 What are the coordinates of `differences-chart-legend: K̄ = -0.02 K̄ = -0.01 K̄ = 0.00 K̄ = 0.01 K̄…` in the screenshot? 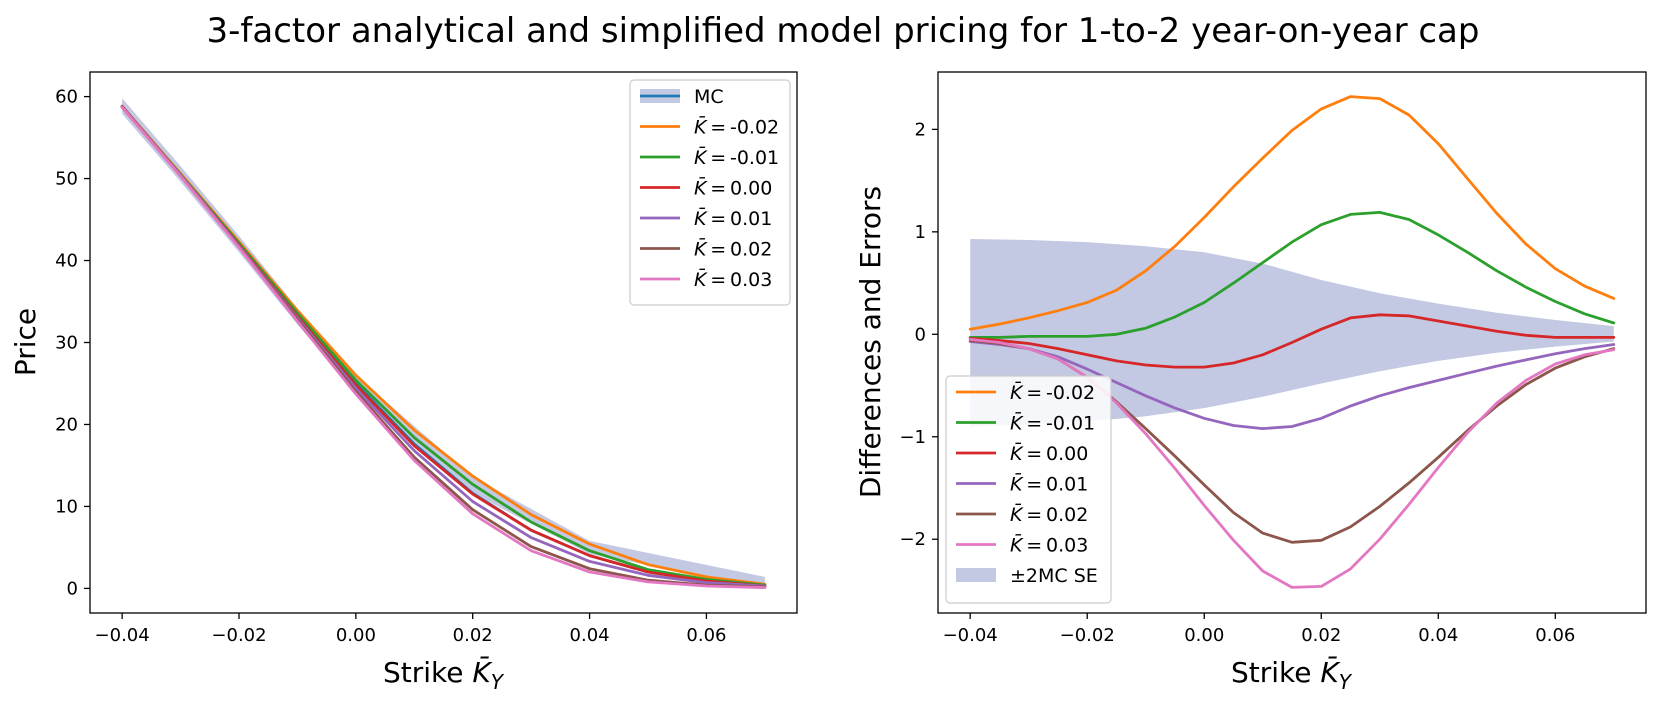 It's located at (1028, 489).